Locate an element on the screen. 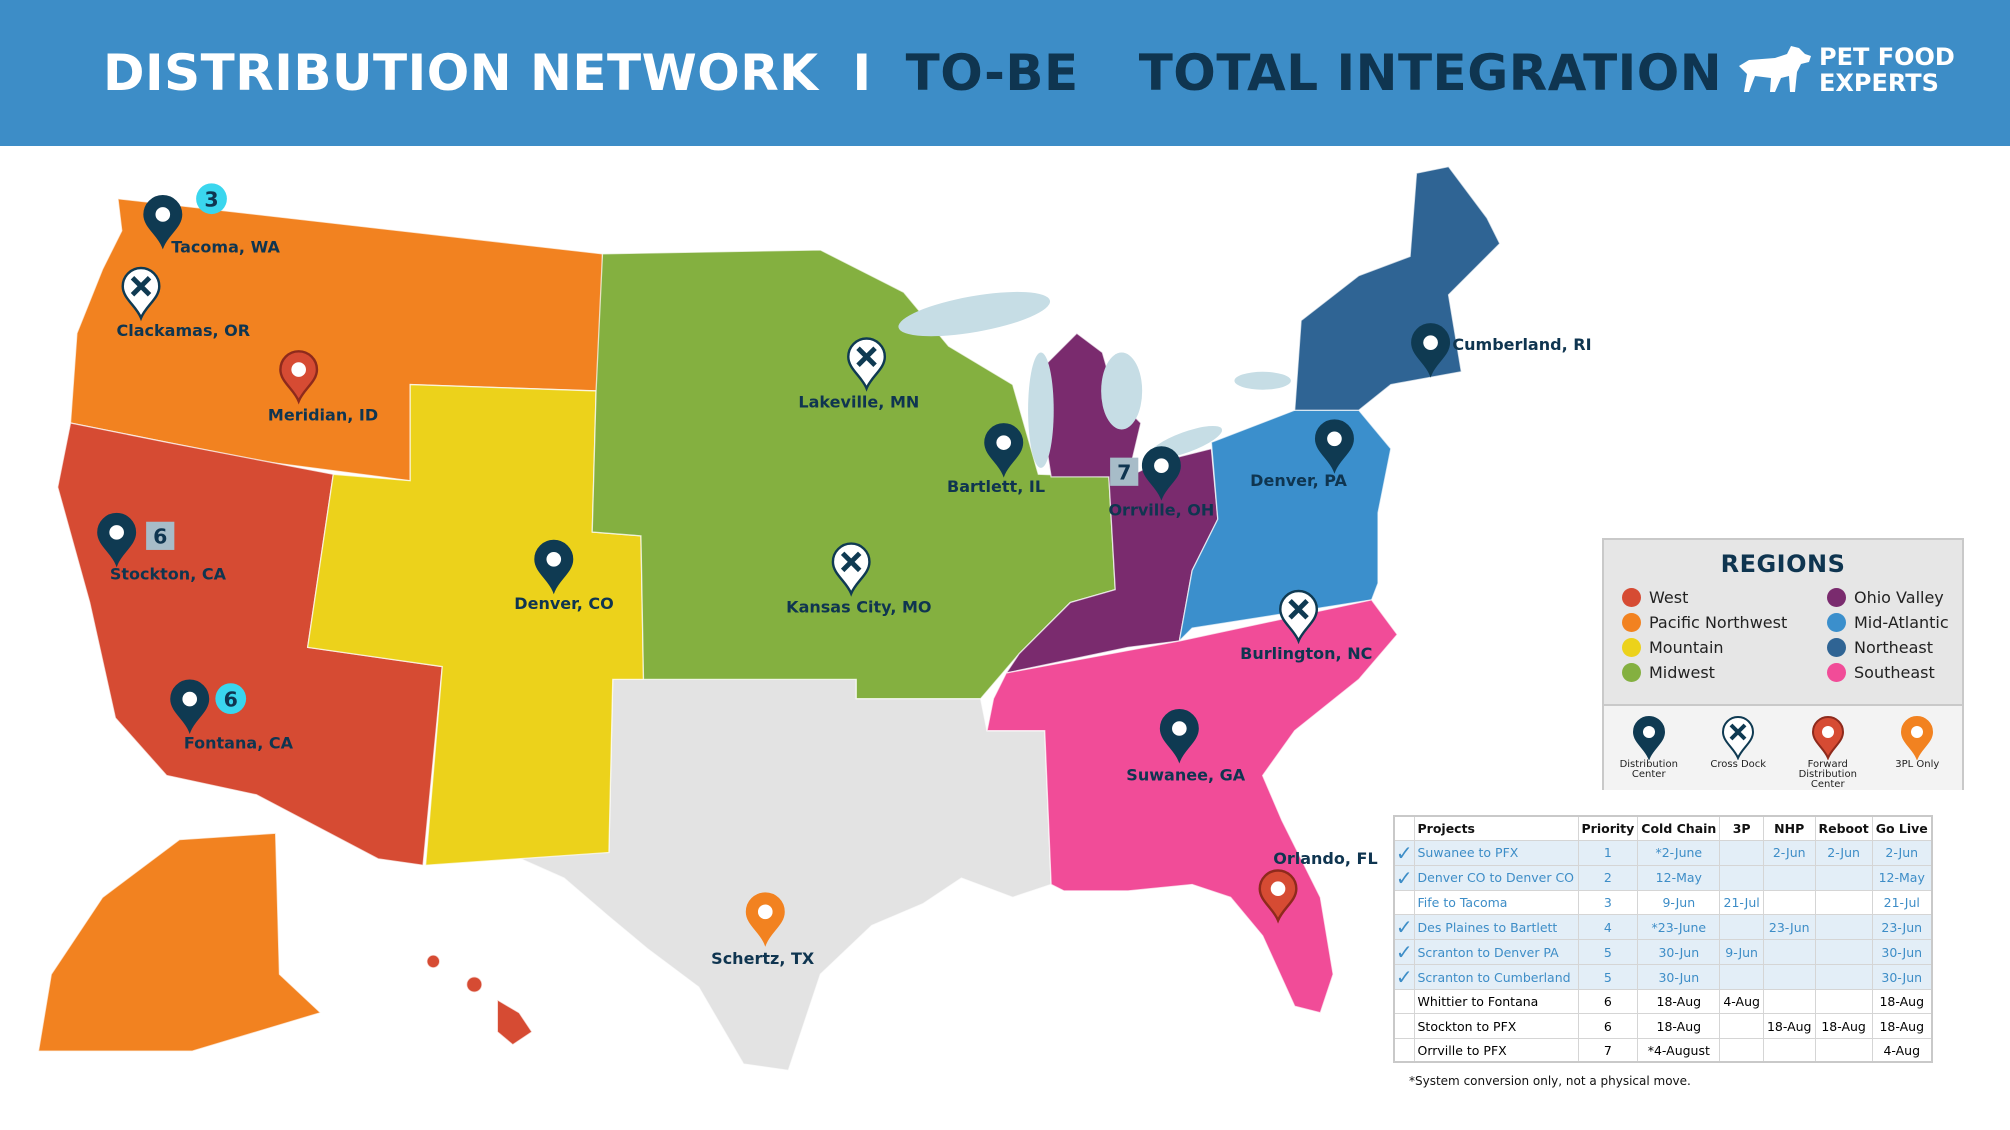 This screenshot has height=1130, width=2010. location-marker: Schertz, TX is located at coordinates (763, 930).